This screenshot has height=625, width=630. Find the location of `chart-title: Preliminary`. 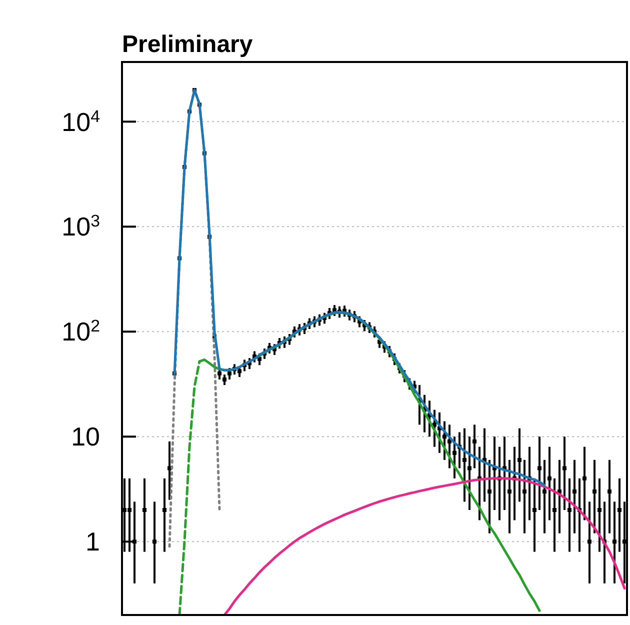

chart-title: Preliminary is located at coordinates (188, 44).